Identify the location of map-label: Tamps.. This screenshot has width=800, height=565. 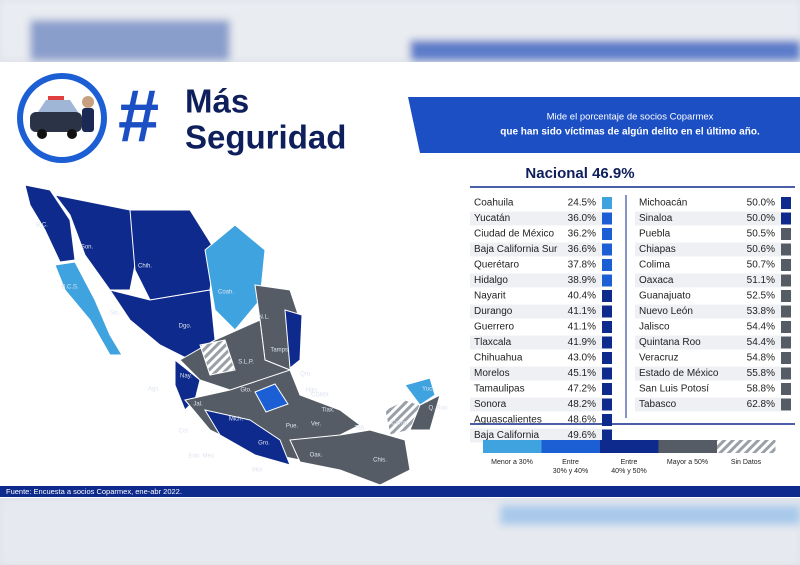
(280, 351).